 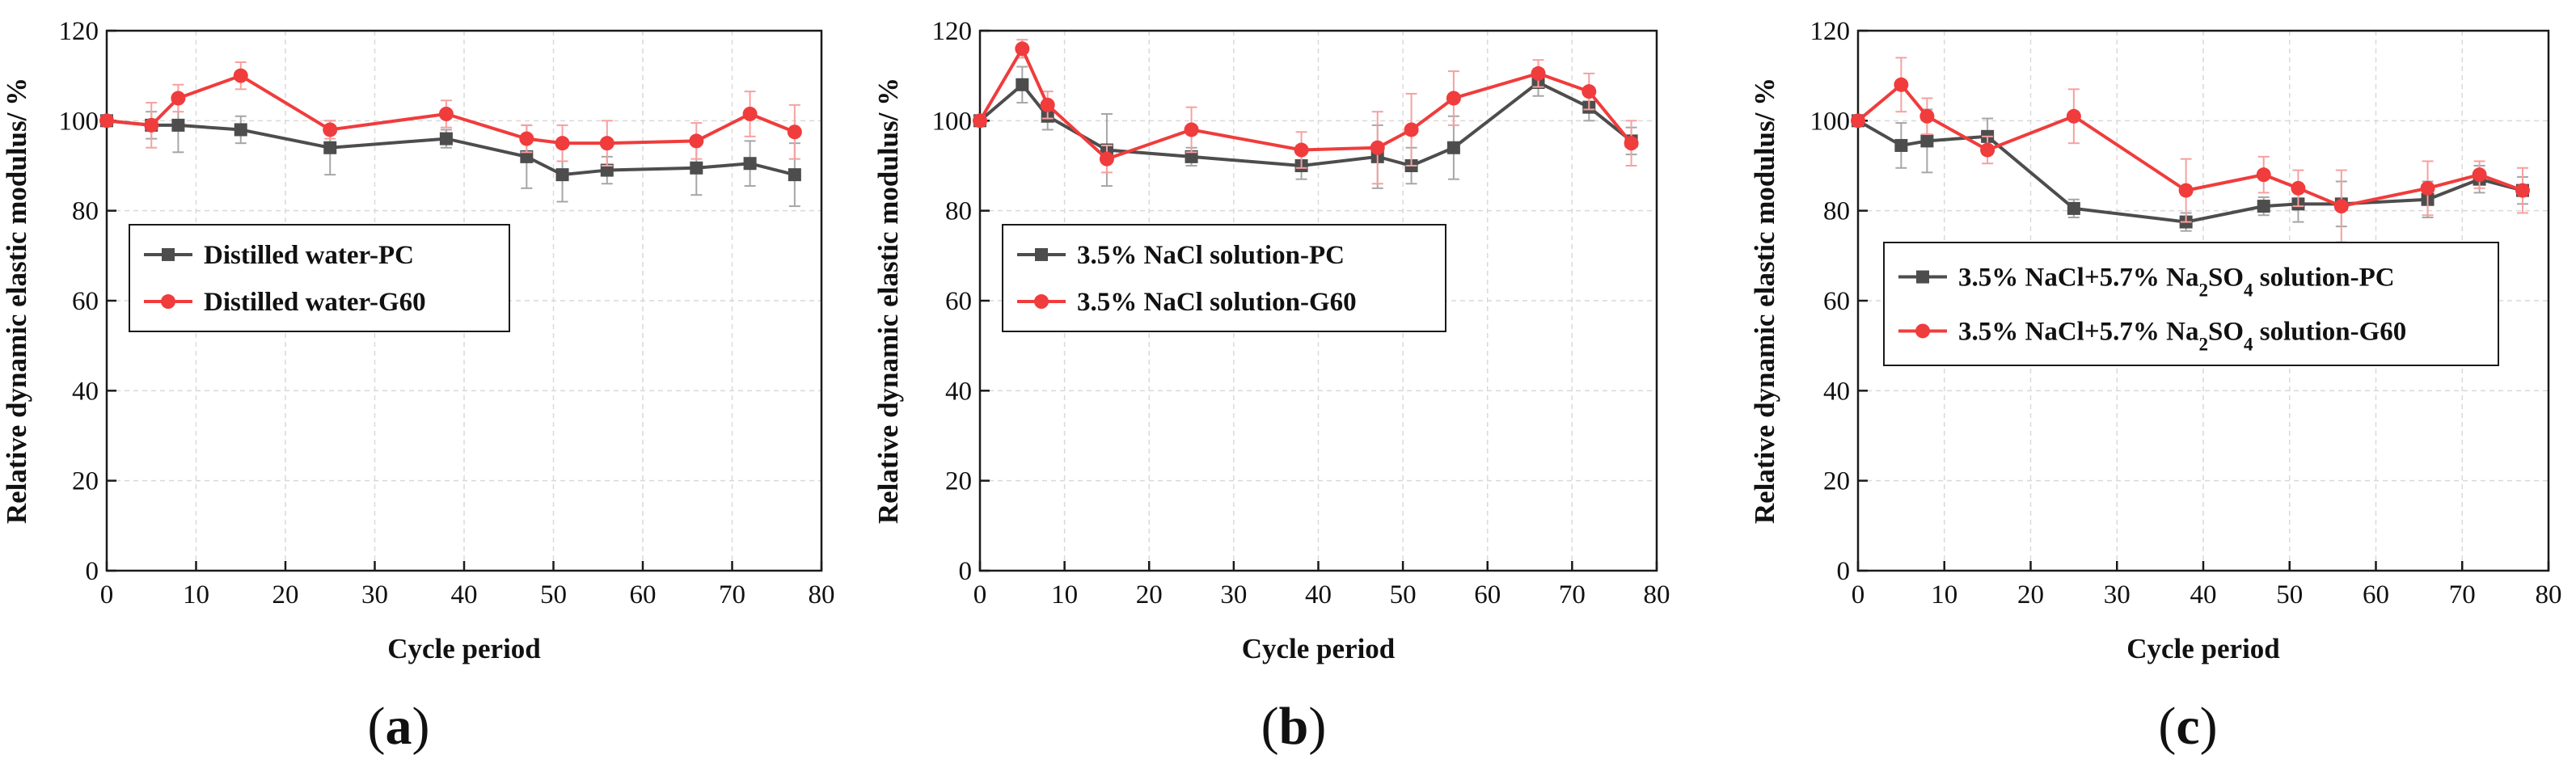 I want to click on x-tick-label: 30, so click(x=374, y=594).